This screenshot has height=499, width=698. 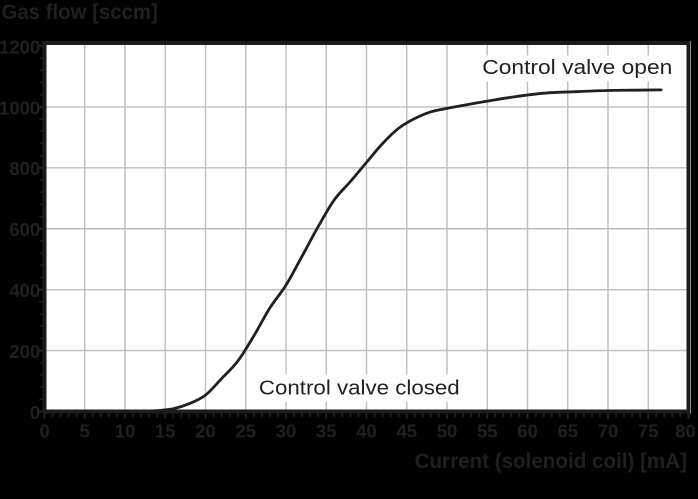 What do you see at coordinates (326, 431) in the screenshot?
I see `svg-text: 35` at bounding box center [326, 431].